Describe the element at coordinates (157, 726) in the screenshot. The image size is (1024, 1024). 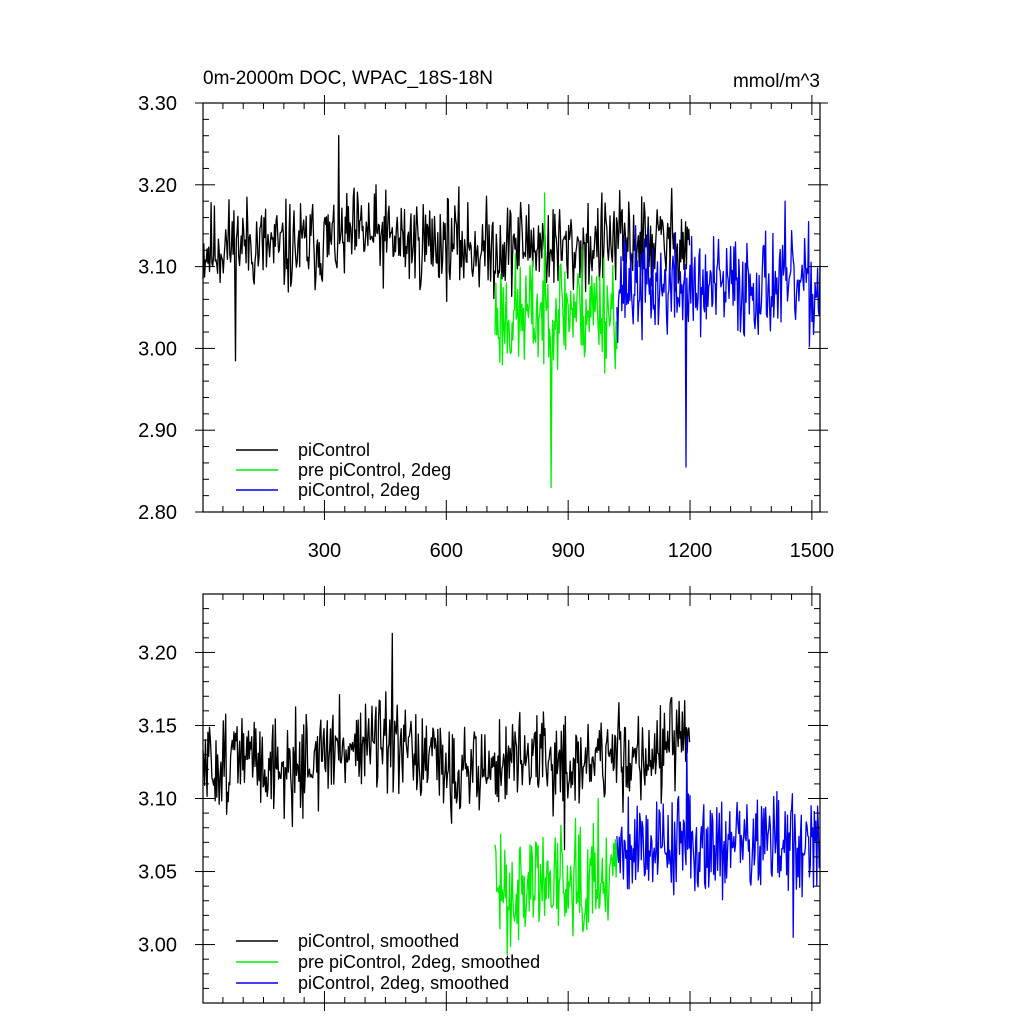
I see `y-tick-label: 3.15` at that location.